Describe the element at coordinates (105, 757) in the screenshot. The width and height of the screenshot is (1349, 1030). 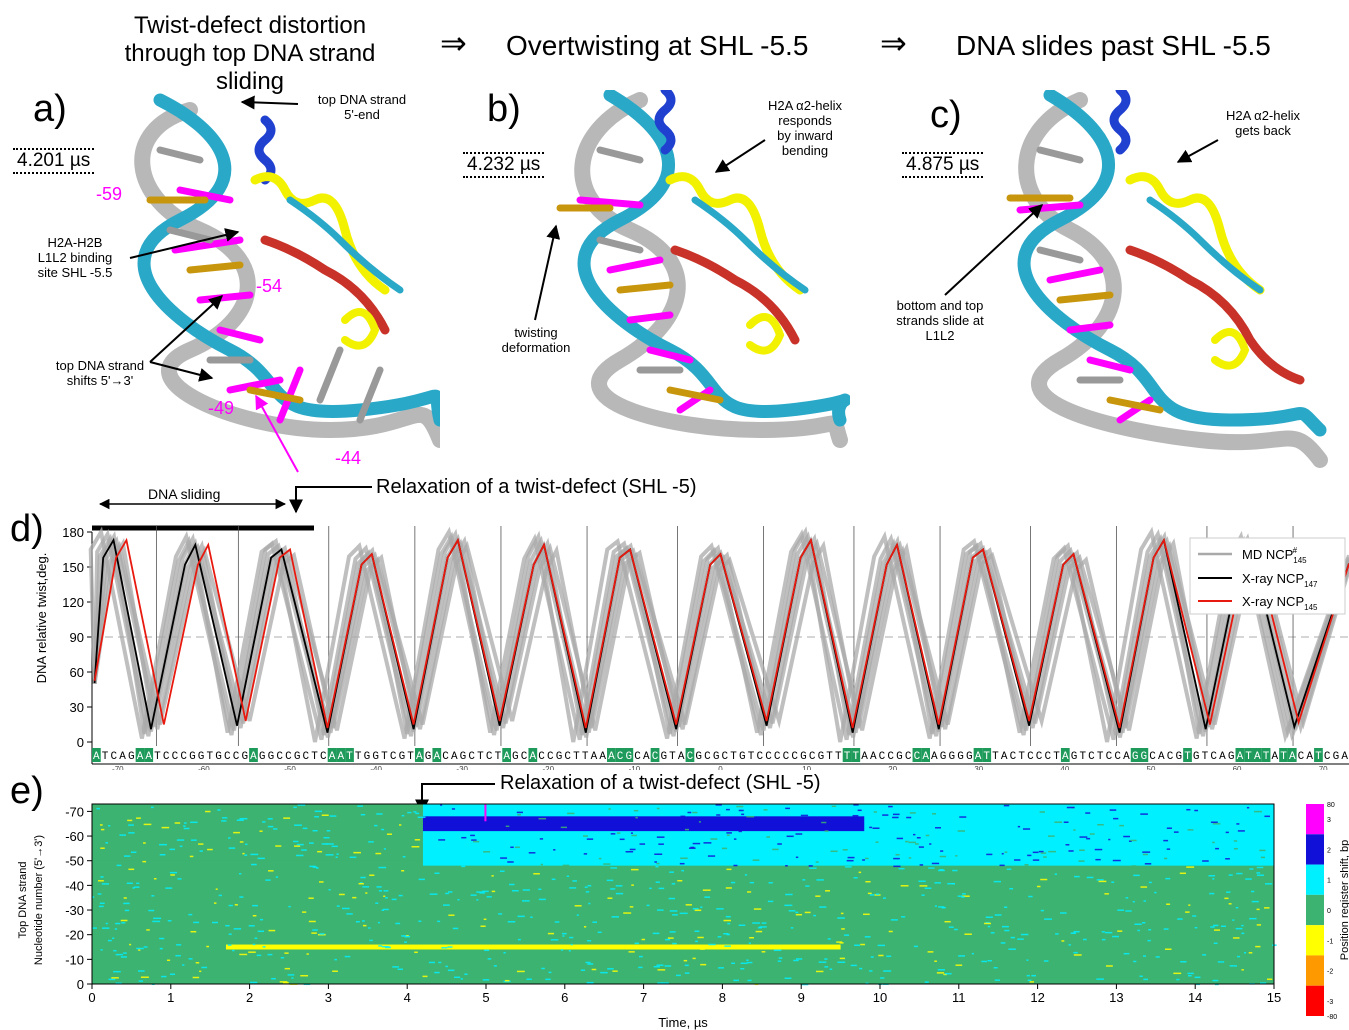
I see `seq-base: T` at that location.